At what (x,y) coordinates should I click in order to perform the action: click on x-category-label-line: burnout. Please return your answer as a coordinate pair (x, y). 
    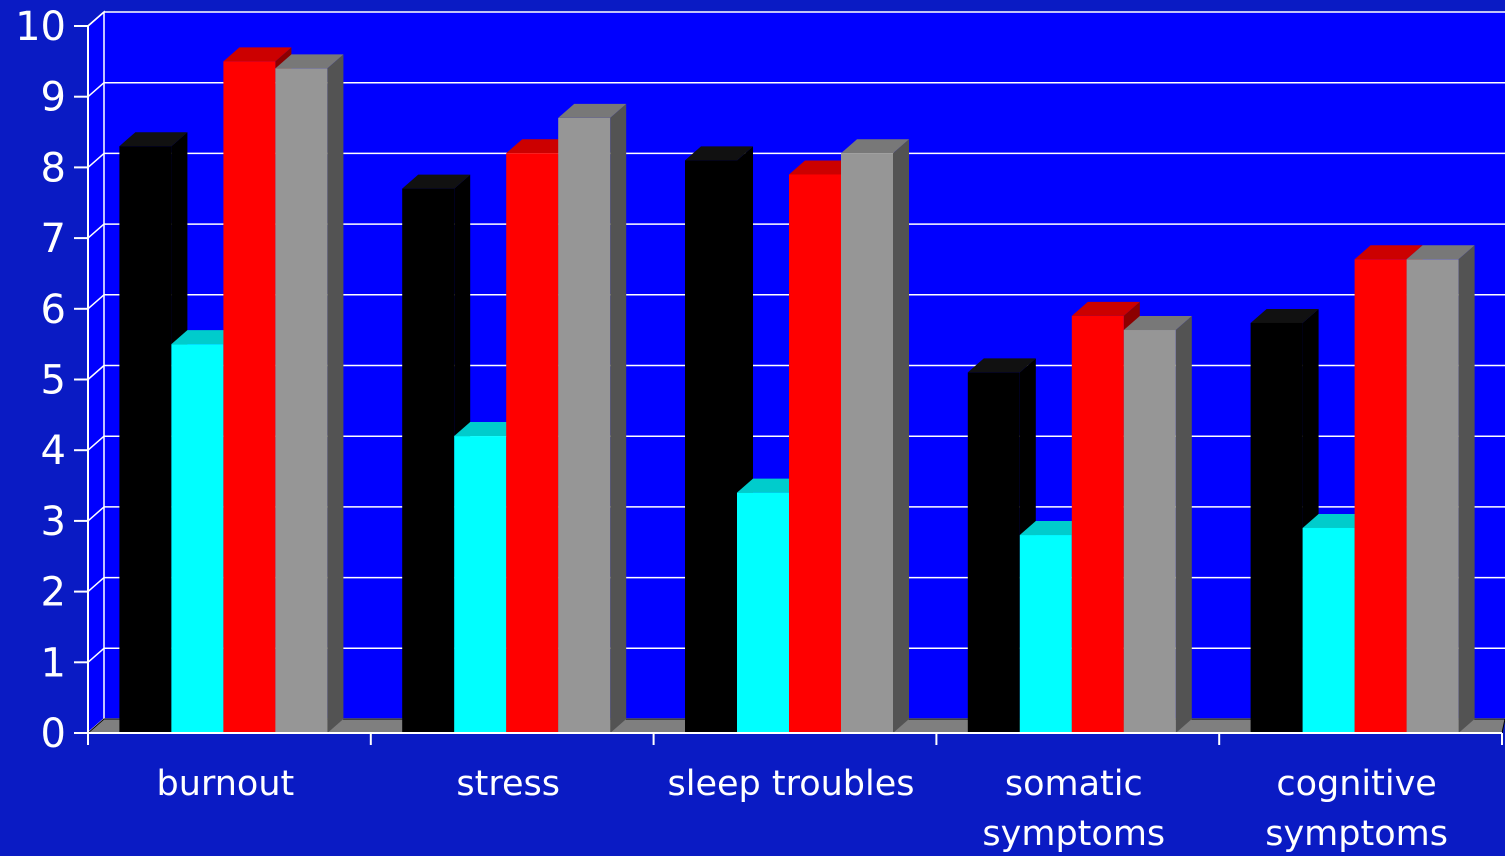
    Looking at the image, I should click on (226, 784).